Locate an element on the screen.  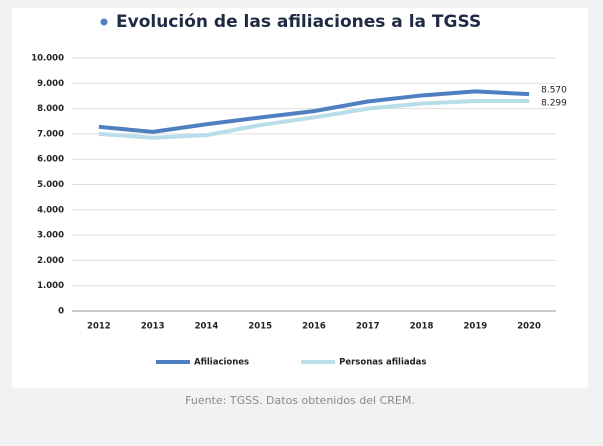
y-tick-label: 5.000 is located at coordinates (50, 185).